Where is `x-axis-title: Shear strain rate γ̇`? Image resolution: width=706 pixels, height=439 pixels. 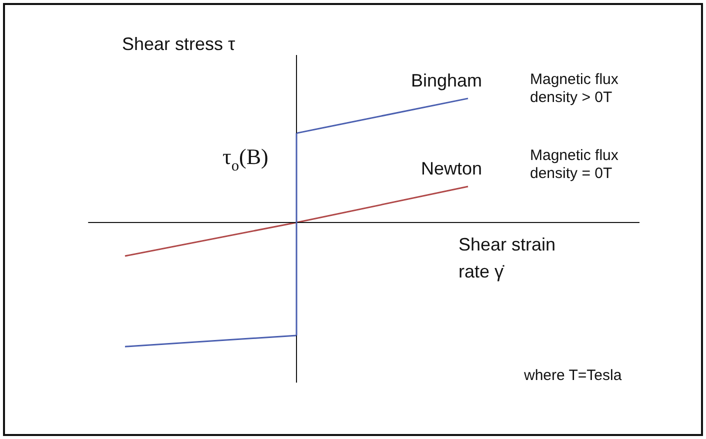
x-axis-title: Shear strain rate γ̇ is located at coordinates (507, 258).